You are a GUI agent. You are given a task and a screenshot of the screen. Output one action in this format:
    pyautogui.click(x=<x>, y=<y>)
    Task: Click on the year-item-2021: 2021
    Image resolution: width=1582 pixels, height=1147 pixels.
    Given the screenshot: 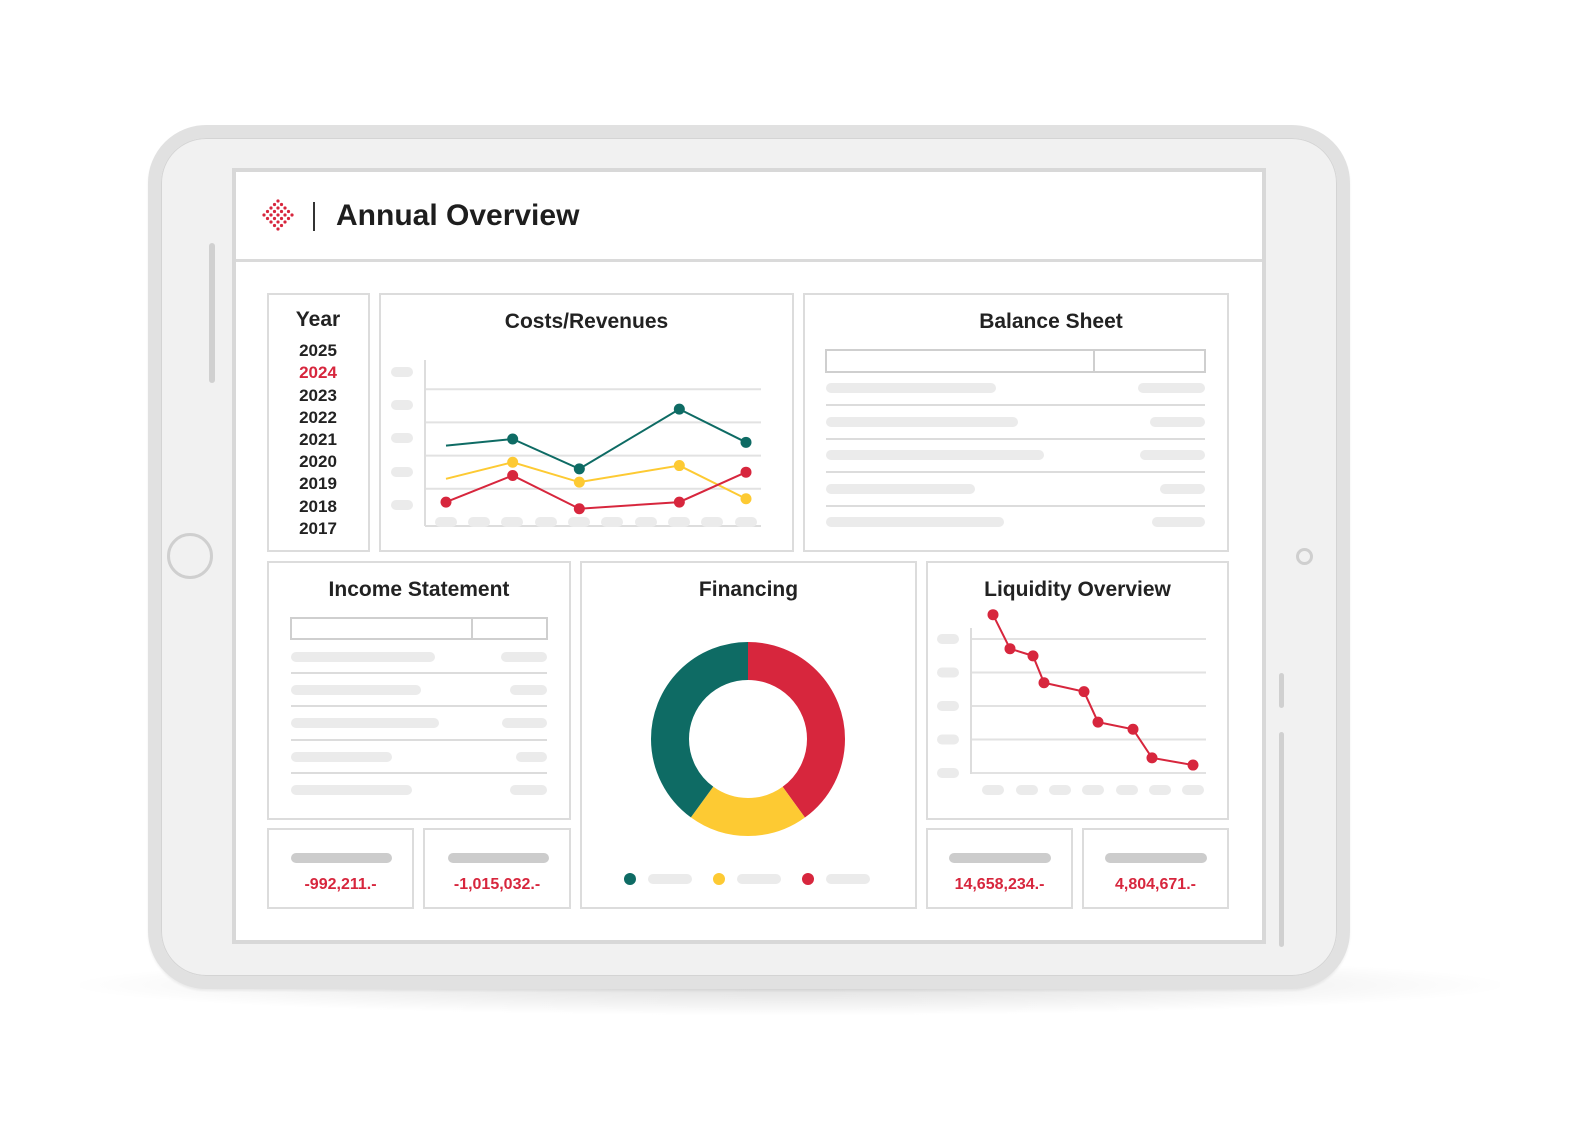 What is the action you would take?
    pyautogui.click(x=318, y=439)
    